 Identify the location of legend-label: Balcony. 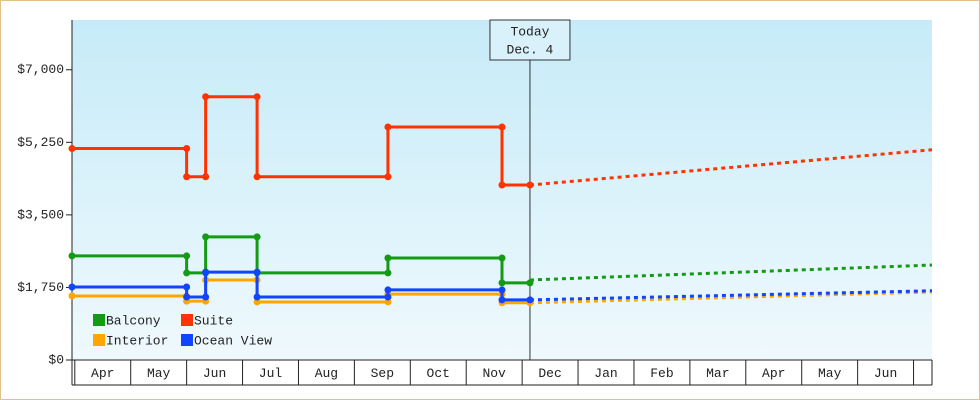
(133, 320).